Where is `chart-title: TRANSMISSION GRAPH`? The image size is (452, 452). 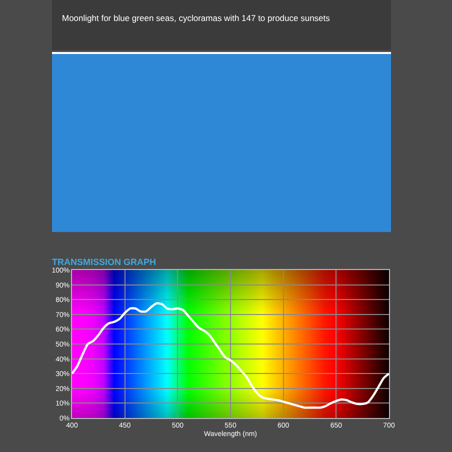
chart-title: TRANSMISSION GRAPH is located at coordinates (104, 262).